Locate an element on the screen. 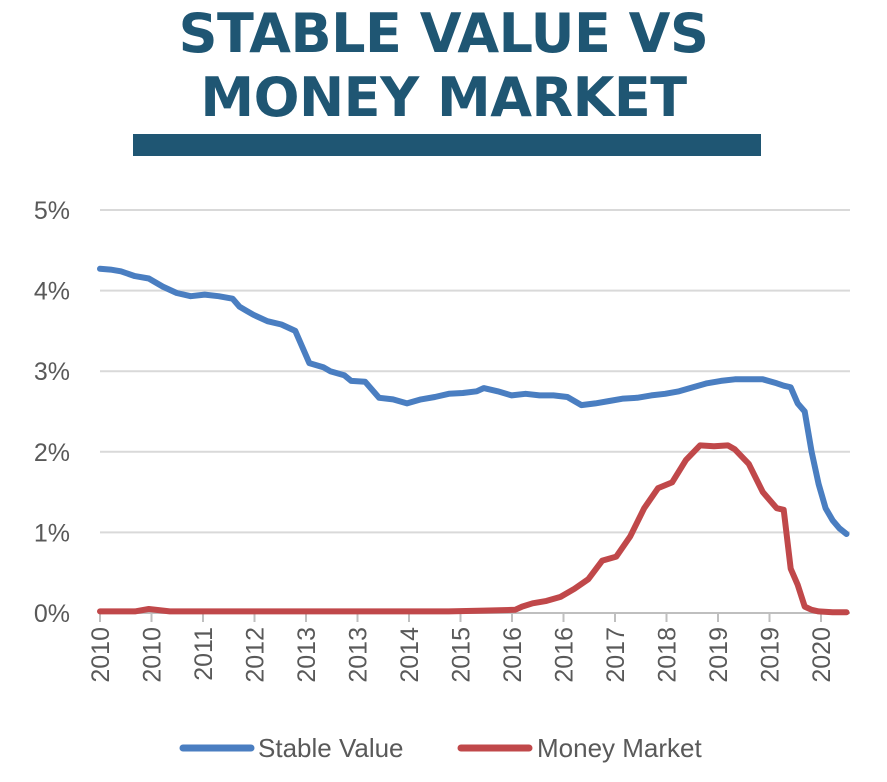  title-line-1: STABLE VALUE VS is located at coordinates (443, 33).